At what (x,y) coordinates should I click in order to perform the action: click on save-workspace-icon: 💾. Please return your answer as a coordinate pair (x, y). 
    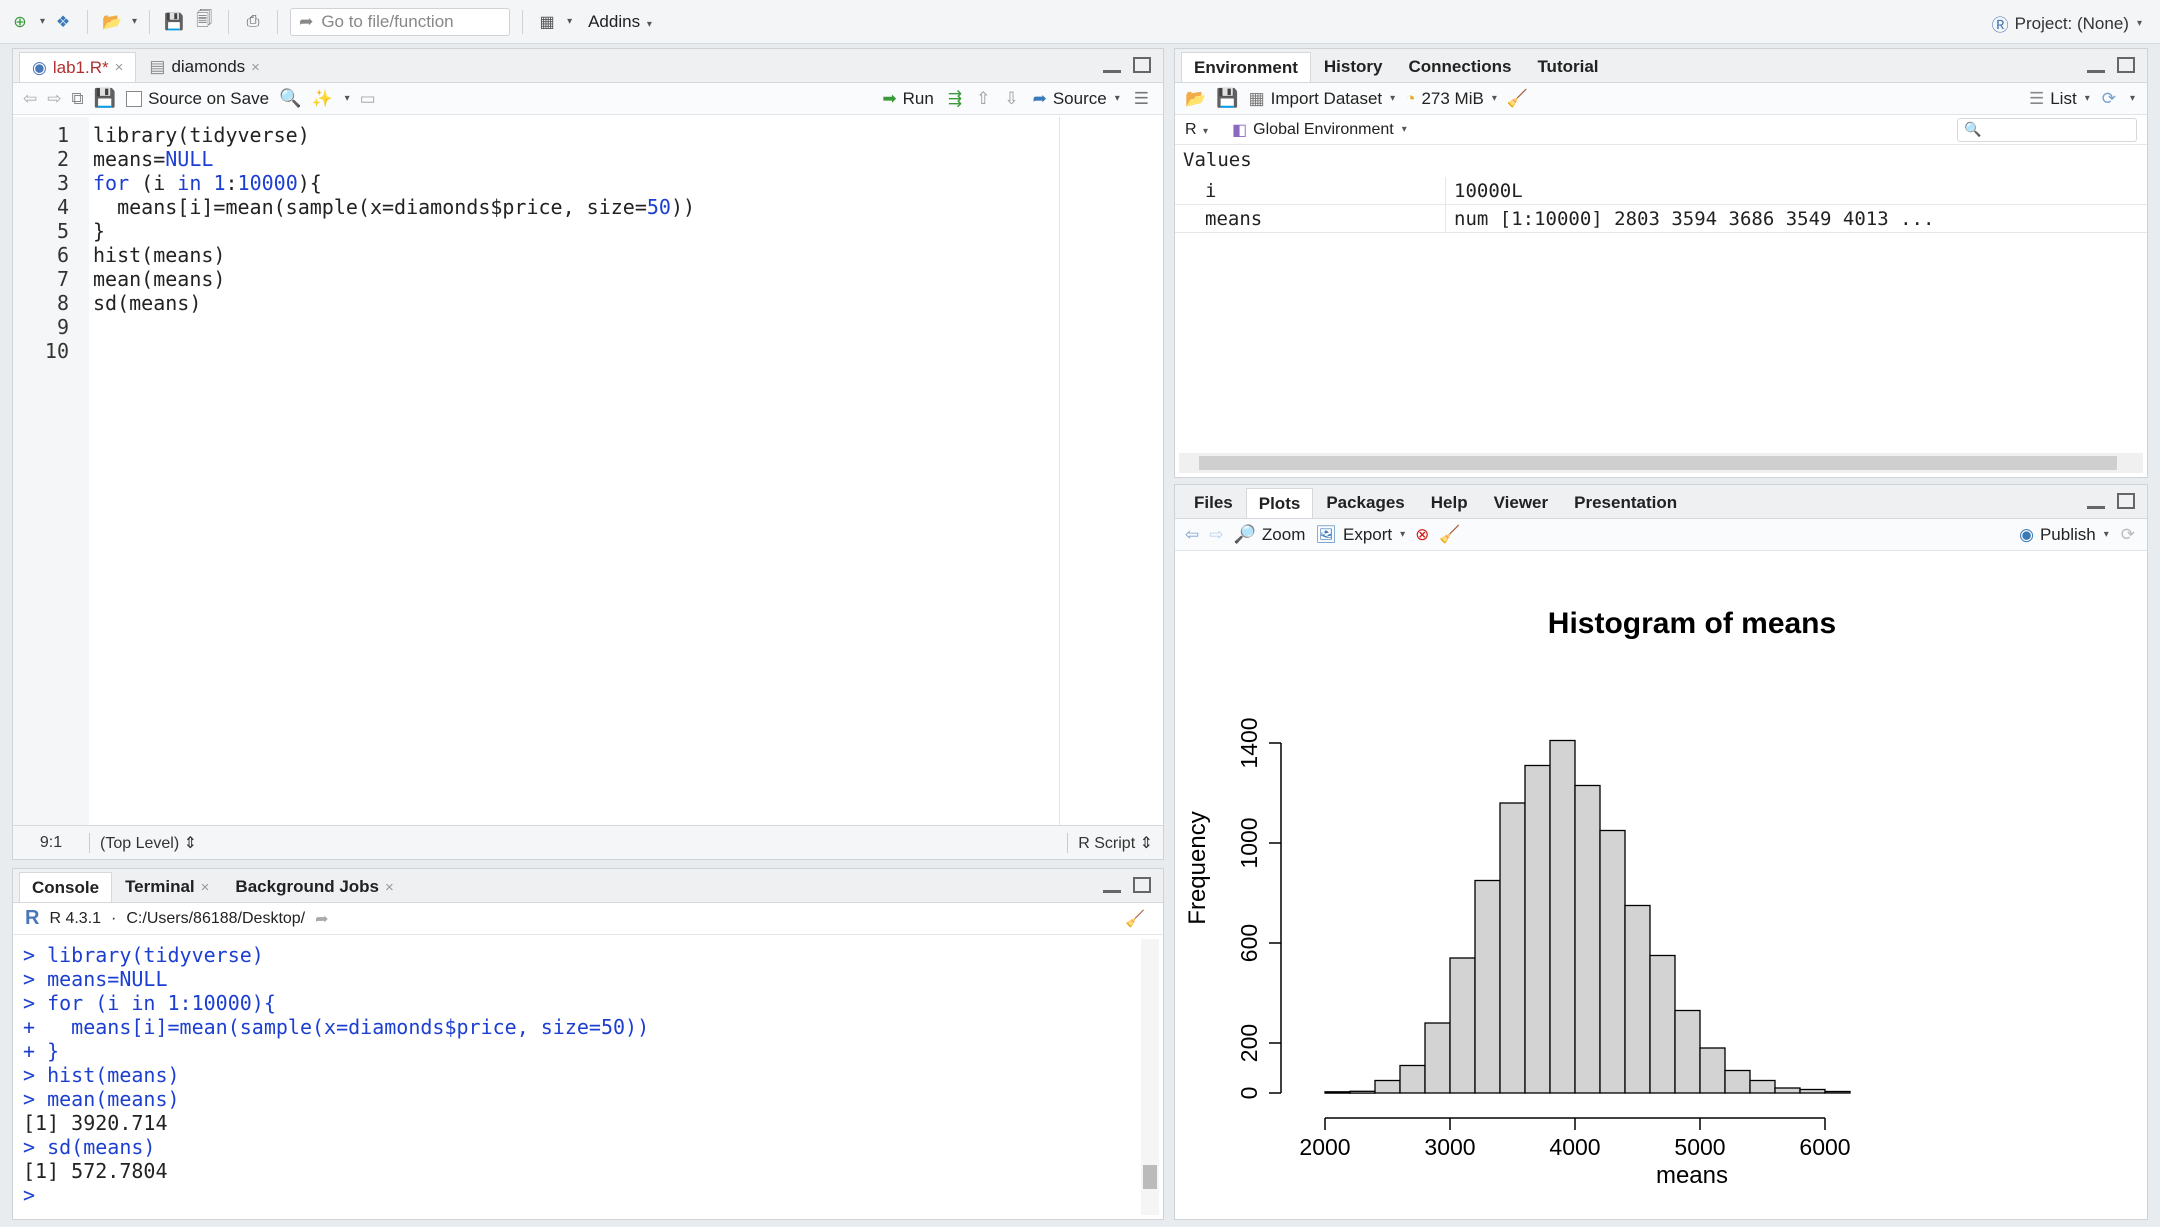
    Looking at the image, I should click on (1227, 98).